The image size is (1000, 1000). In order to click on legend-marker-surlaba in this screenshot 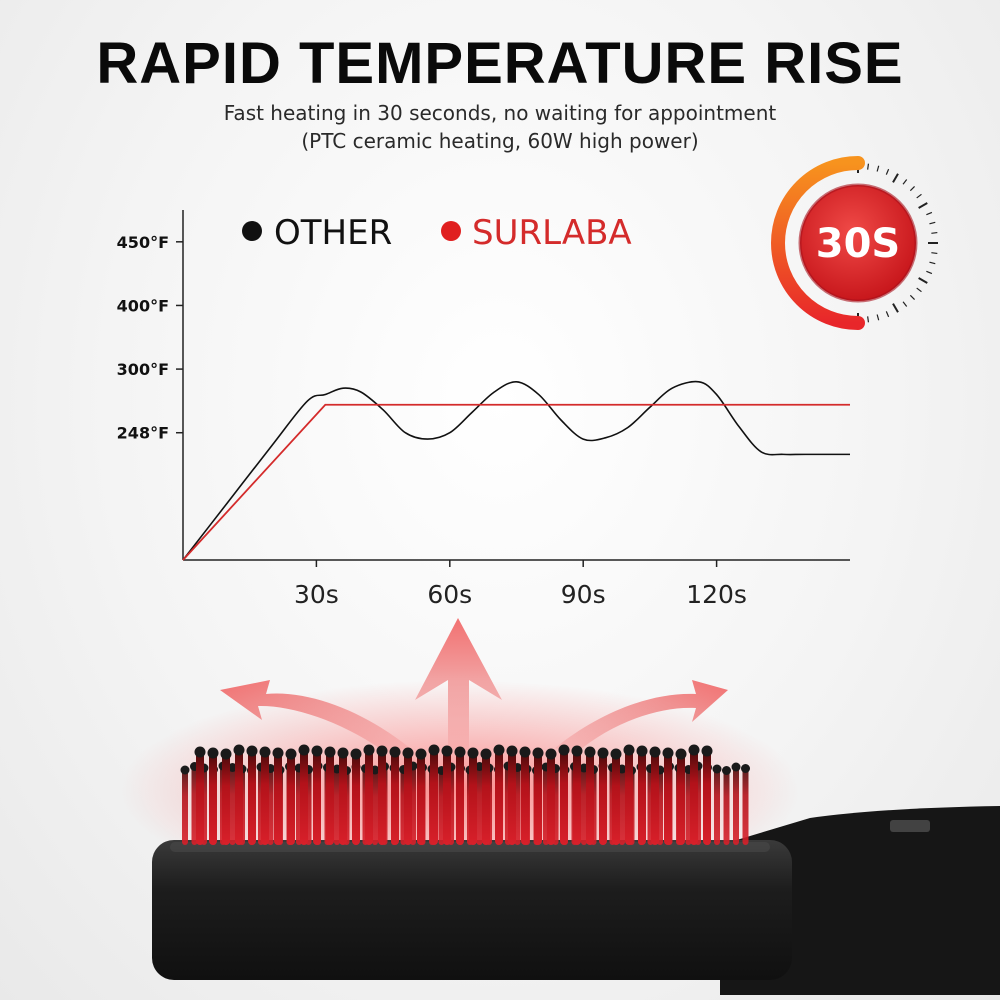, I will do `click(451, 231)`.